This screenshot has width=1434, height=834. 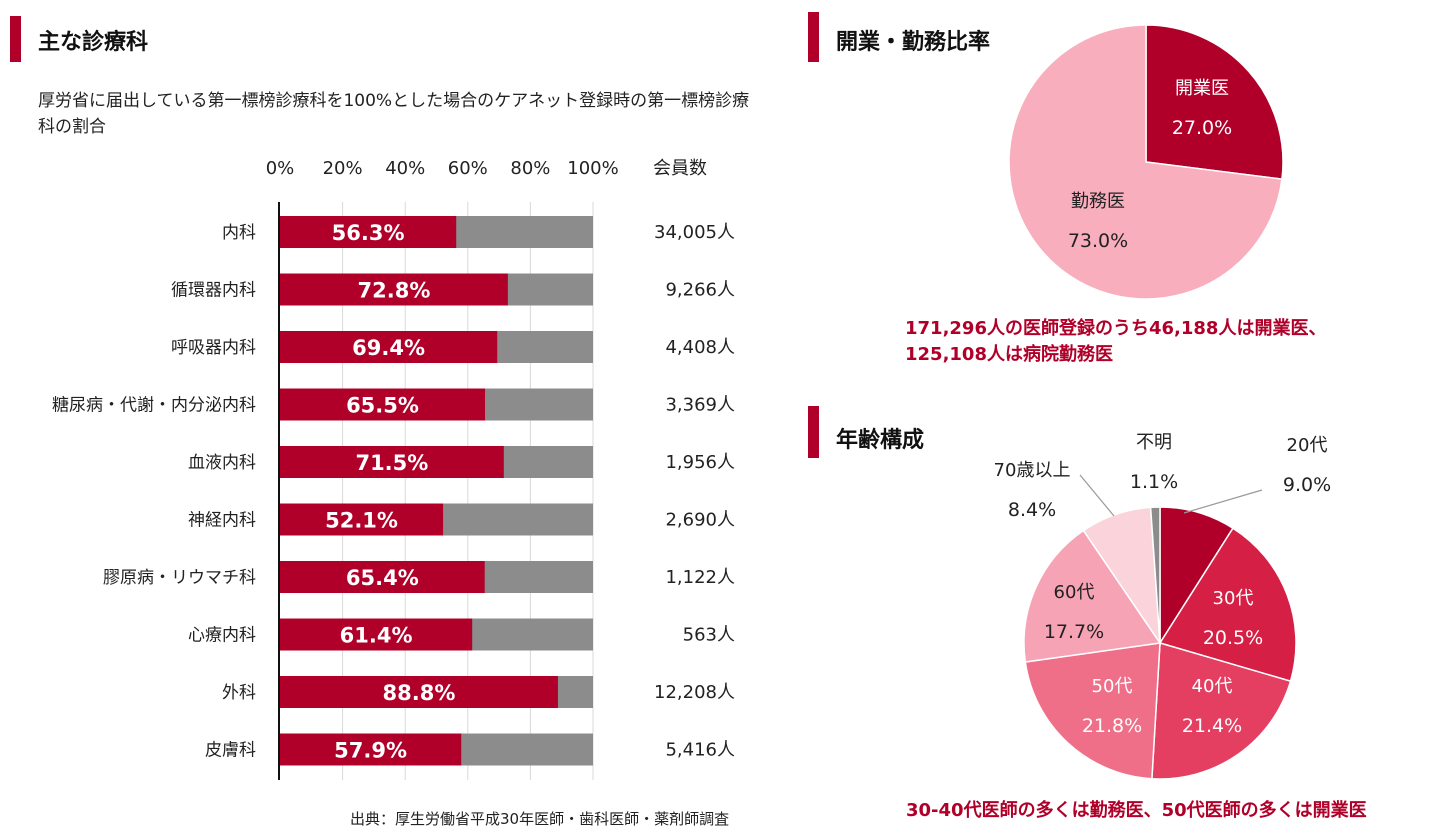 I want to click on bar-value-label: 52.1%, so click(x=361, y=521).